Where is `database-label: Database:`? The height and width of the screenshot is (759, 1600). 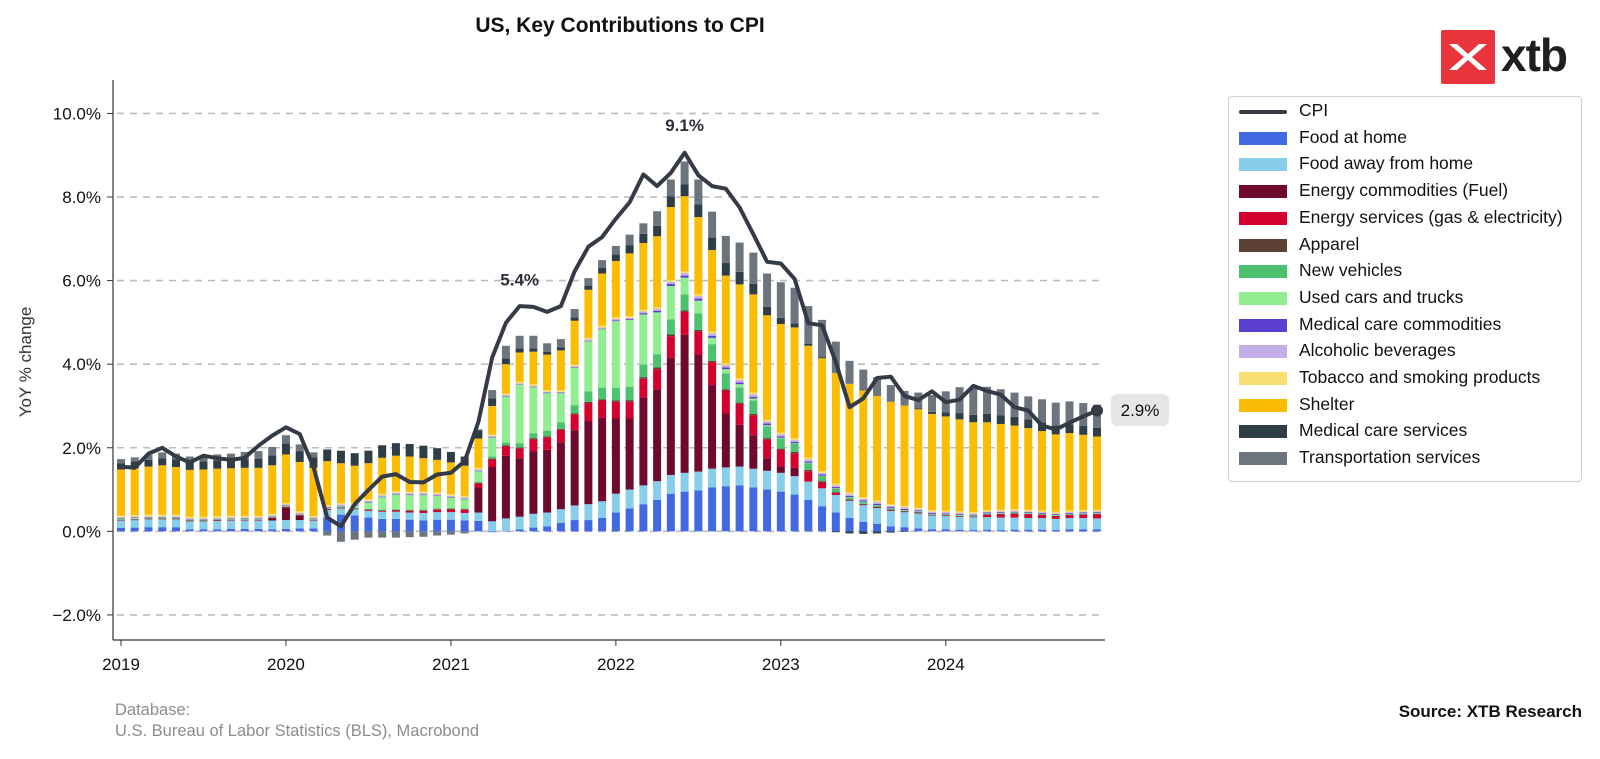
database-label: Database: is located at coordinates (153, 710).